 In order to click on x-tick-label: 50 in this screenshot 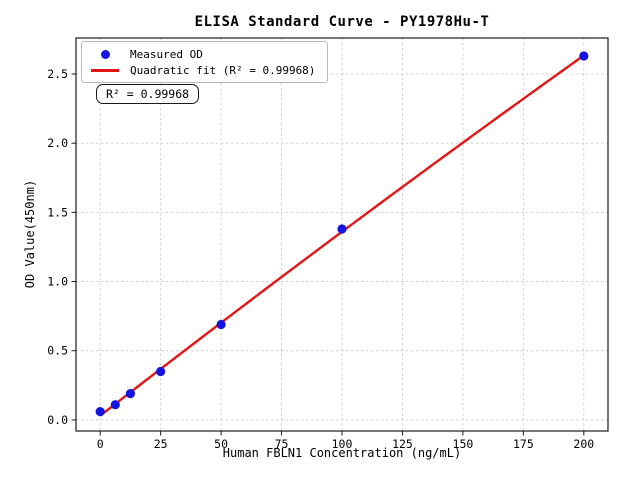, I will do `click(221, 444)`.